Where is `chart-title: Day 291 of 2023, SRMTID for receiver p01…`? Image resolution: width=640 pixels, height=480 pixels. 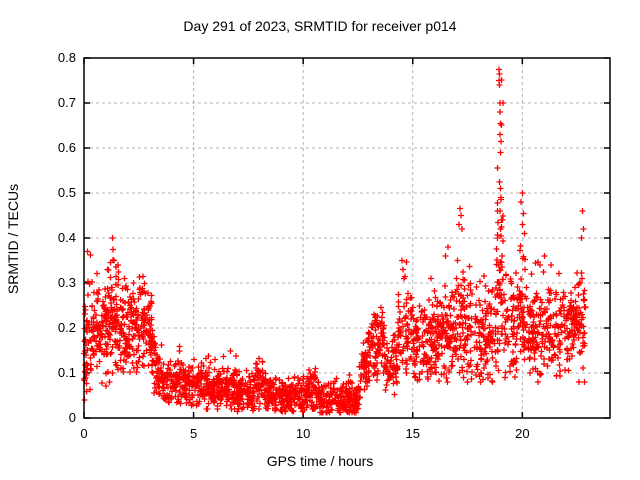 chart-title: Day 291 of 2023, SRMTID for receiver p01… is located at coordinates (320, 26).